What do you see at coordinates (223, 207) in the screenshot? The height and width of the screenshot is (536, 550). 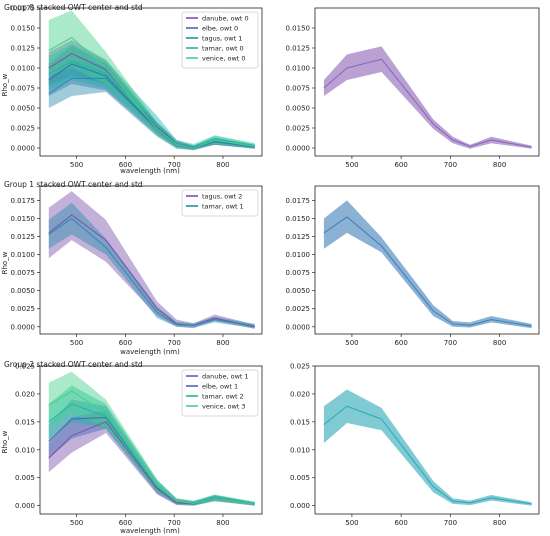 I see `legend-label: tamar, owt 1` at bounding box center [223, 207].